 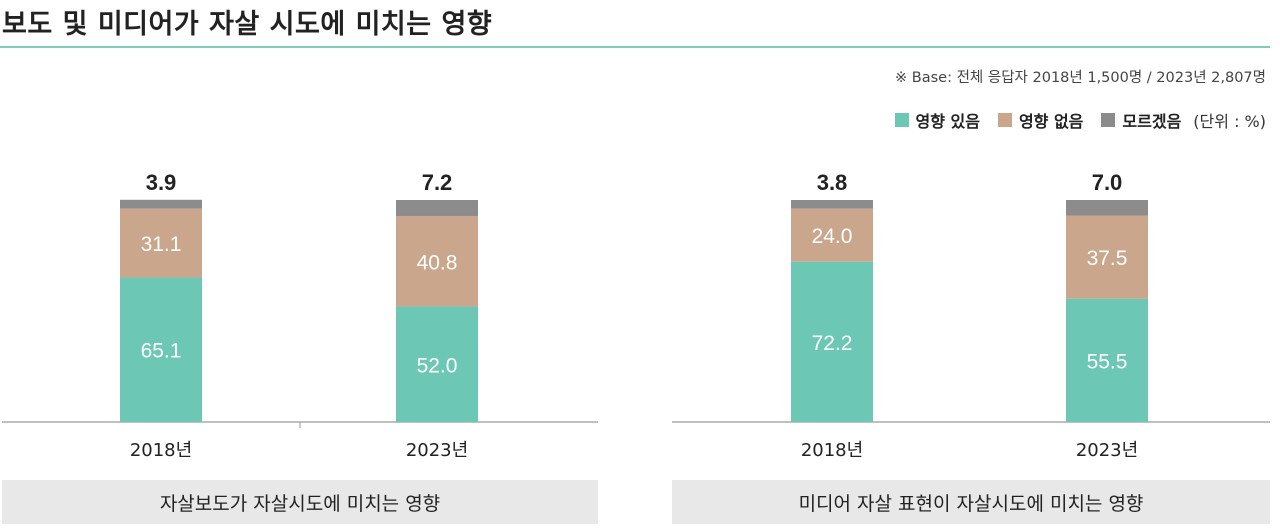 What do you see at coordinates (635, 47) in the screenshot?
I see `title-divider` at bounding box center [635, 47].